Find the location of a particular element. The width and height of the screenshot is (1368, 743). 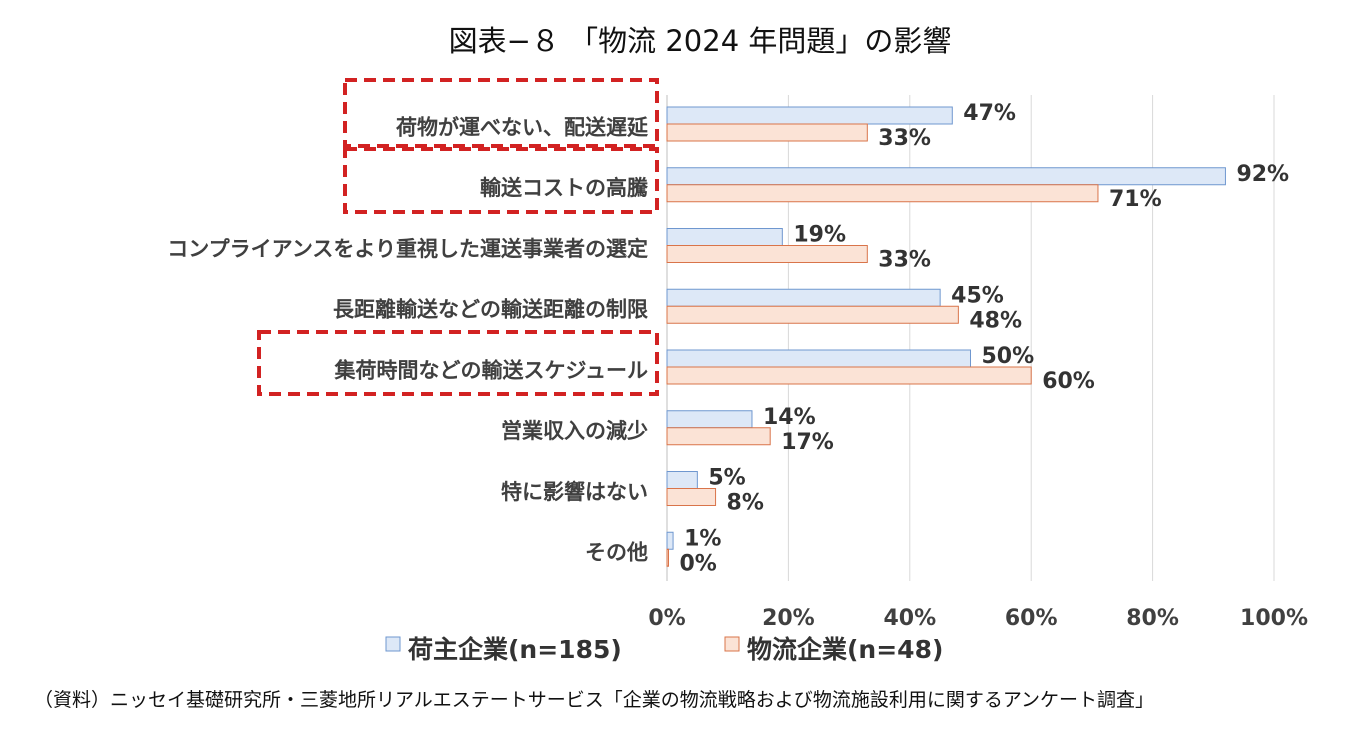

chart-title: 図表−８ 「物流 2024 年問題」の影響 is located at coordinates (700, 41).